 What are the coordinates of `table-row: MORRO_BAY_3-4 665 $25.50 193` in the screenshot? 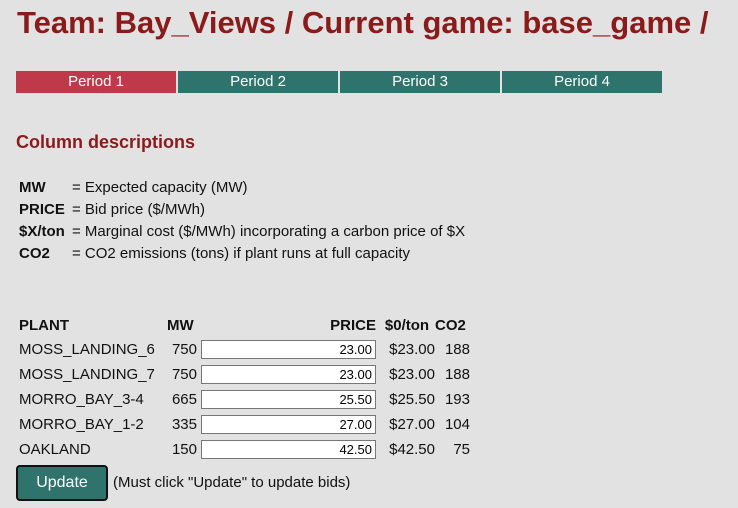 It's located at (246, 399).